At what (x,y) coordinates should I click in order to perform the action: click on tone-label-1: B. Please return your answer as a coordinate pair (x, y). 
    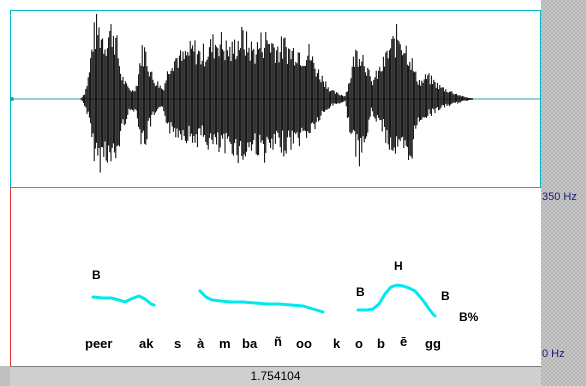
    Looking at the image, I should click on (96, 275).